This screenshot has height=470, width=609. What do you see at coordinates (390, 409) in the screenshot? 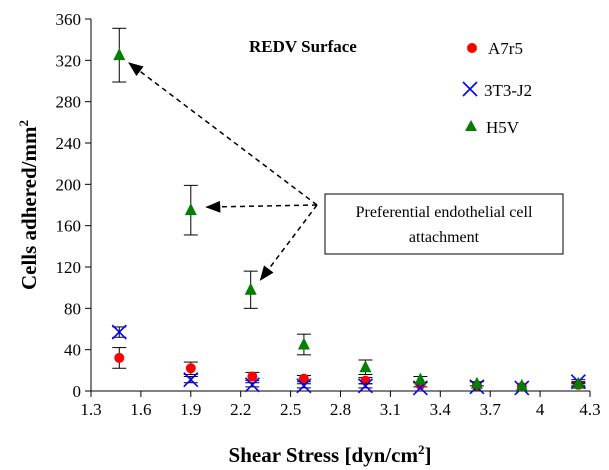
I see `x-tick-label: 3.1` at bounding box center [390, 409].